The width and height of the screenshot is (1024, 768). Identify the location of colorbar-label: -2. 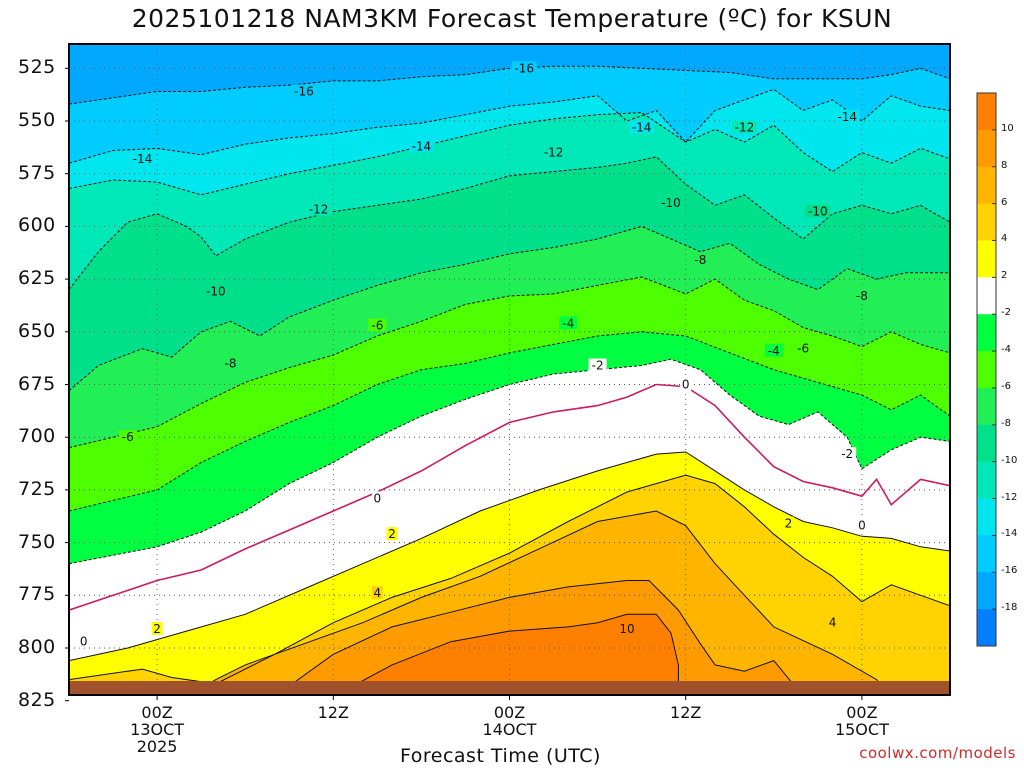
(1006, 313).